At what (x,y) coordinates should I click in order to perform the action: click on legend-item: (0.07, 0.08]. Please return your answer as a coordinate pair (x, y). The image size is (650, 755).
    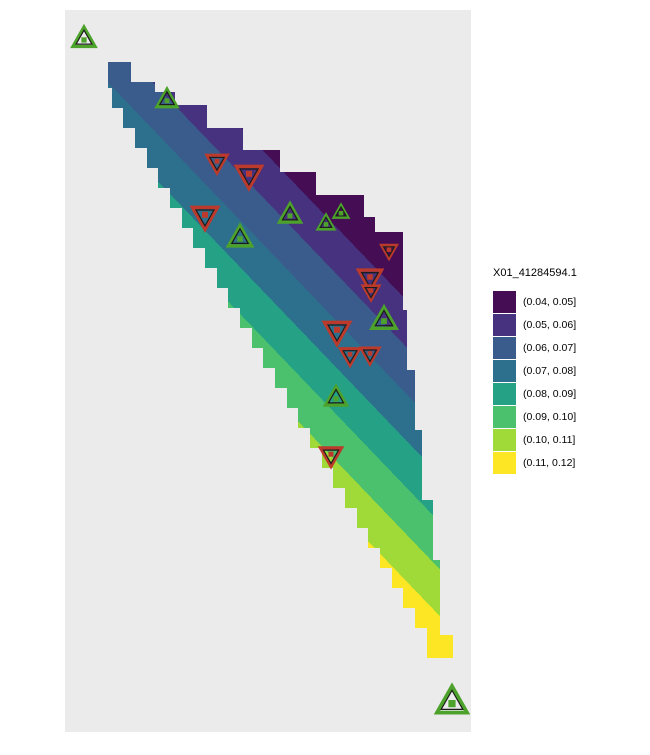
    Looking at the image, I should click on (535, 370).